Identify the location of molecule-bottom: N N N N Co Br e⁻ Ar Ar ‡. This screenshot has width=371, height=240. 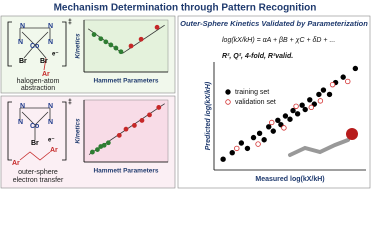
(39, 133).